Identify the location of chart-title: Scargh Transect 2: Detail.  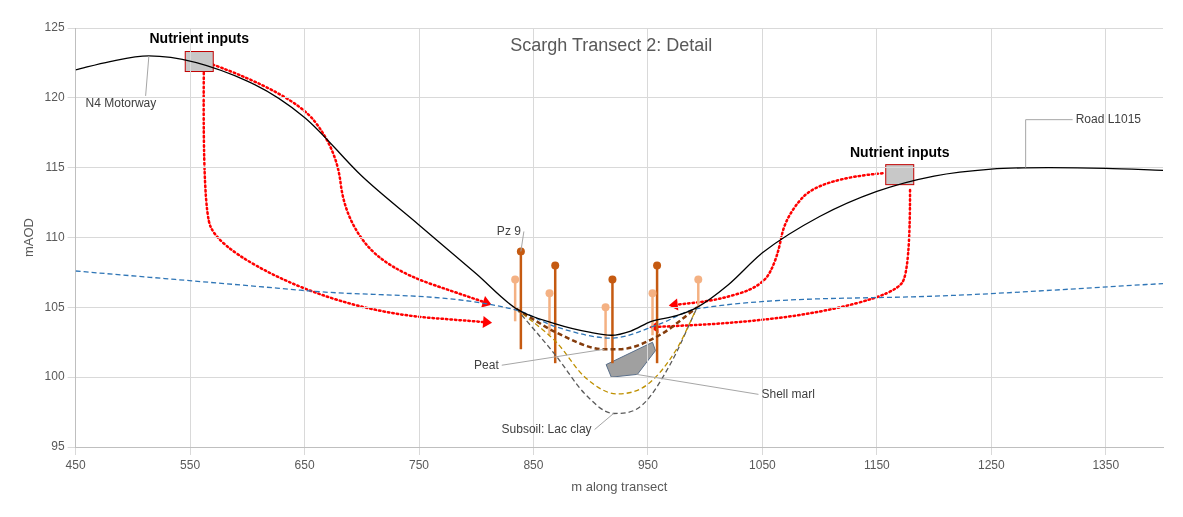
(611, 44).